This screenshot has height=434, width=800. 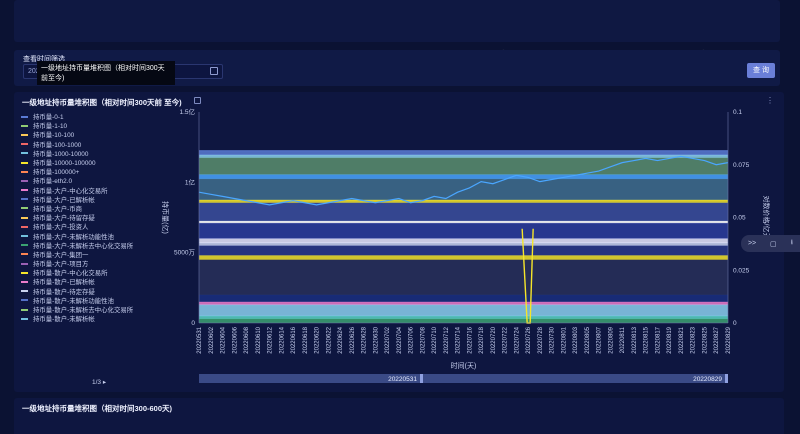 I want to click on legend-item: 持币量-散户-已解析帐, so click(x=96, y=281).